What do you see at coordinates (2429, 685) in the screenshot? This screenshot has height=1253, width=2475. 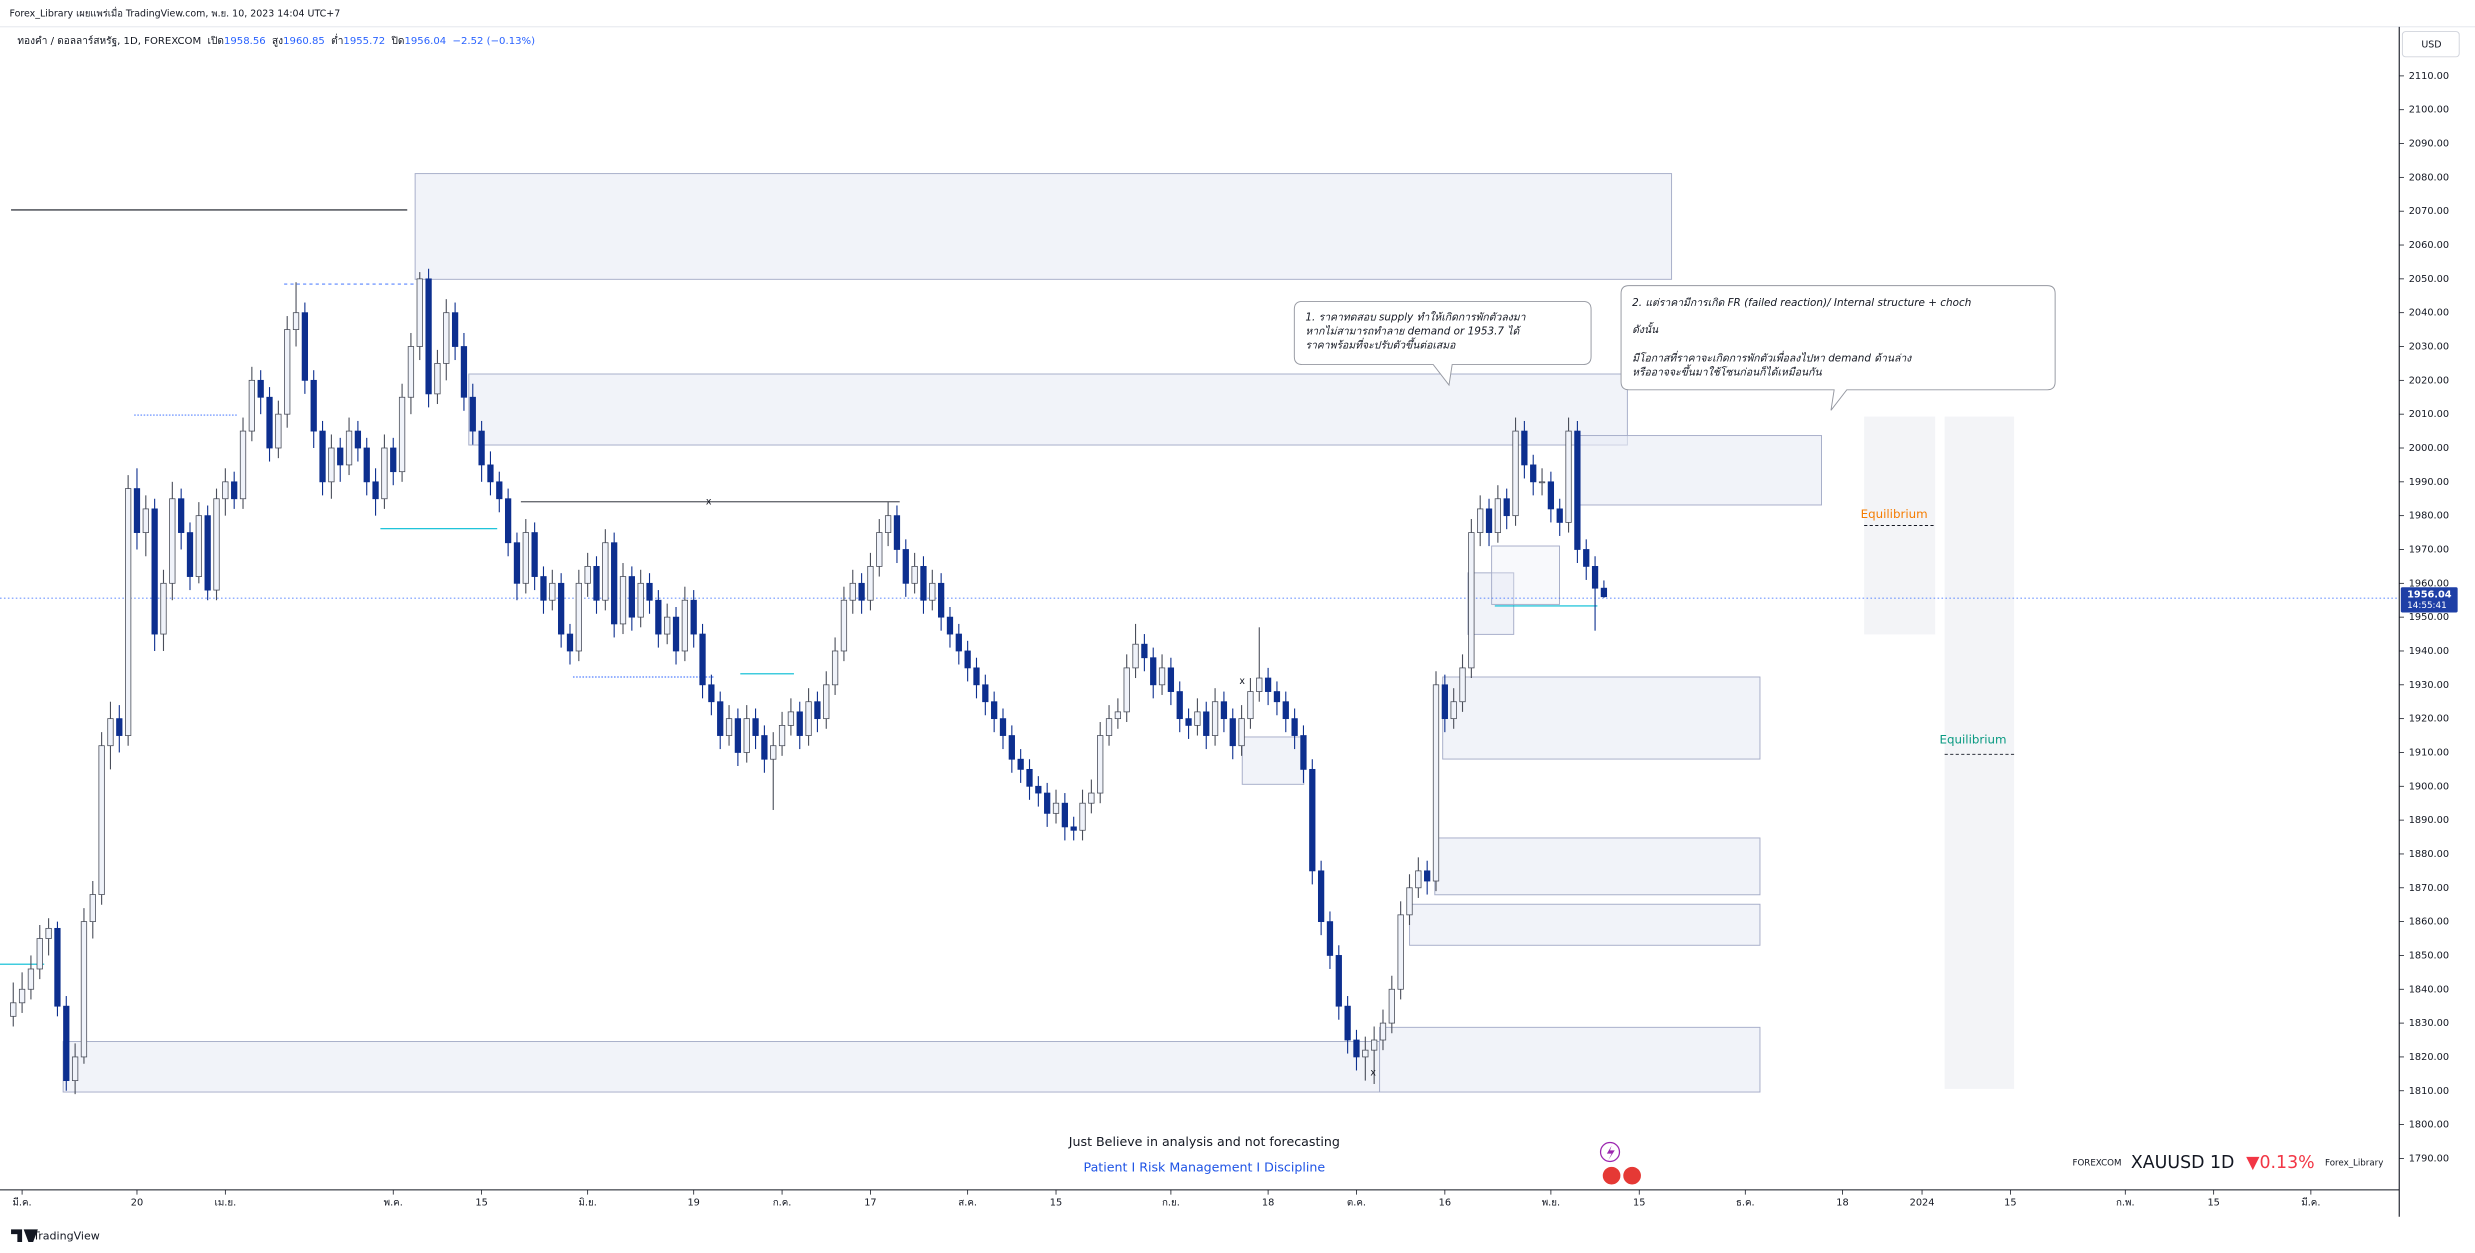 I see `y-tick-label: 1930.00` at bounding box center [2429, 685].